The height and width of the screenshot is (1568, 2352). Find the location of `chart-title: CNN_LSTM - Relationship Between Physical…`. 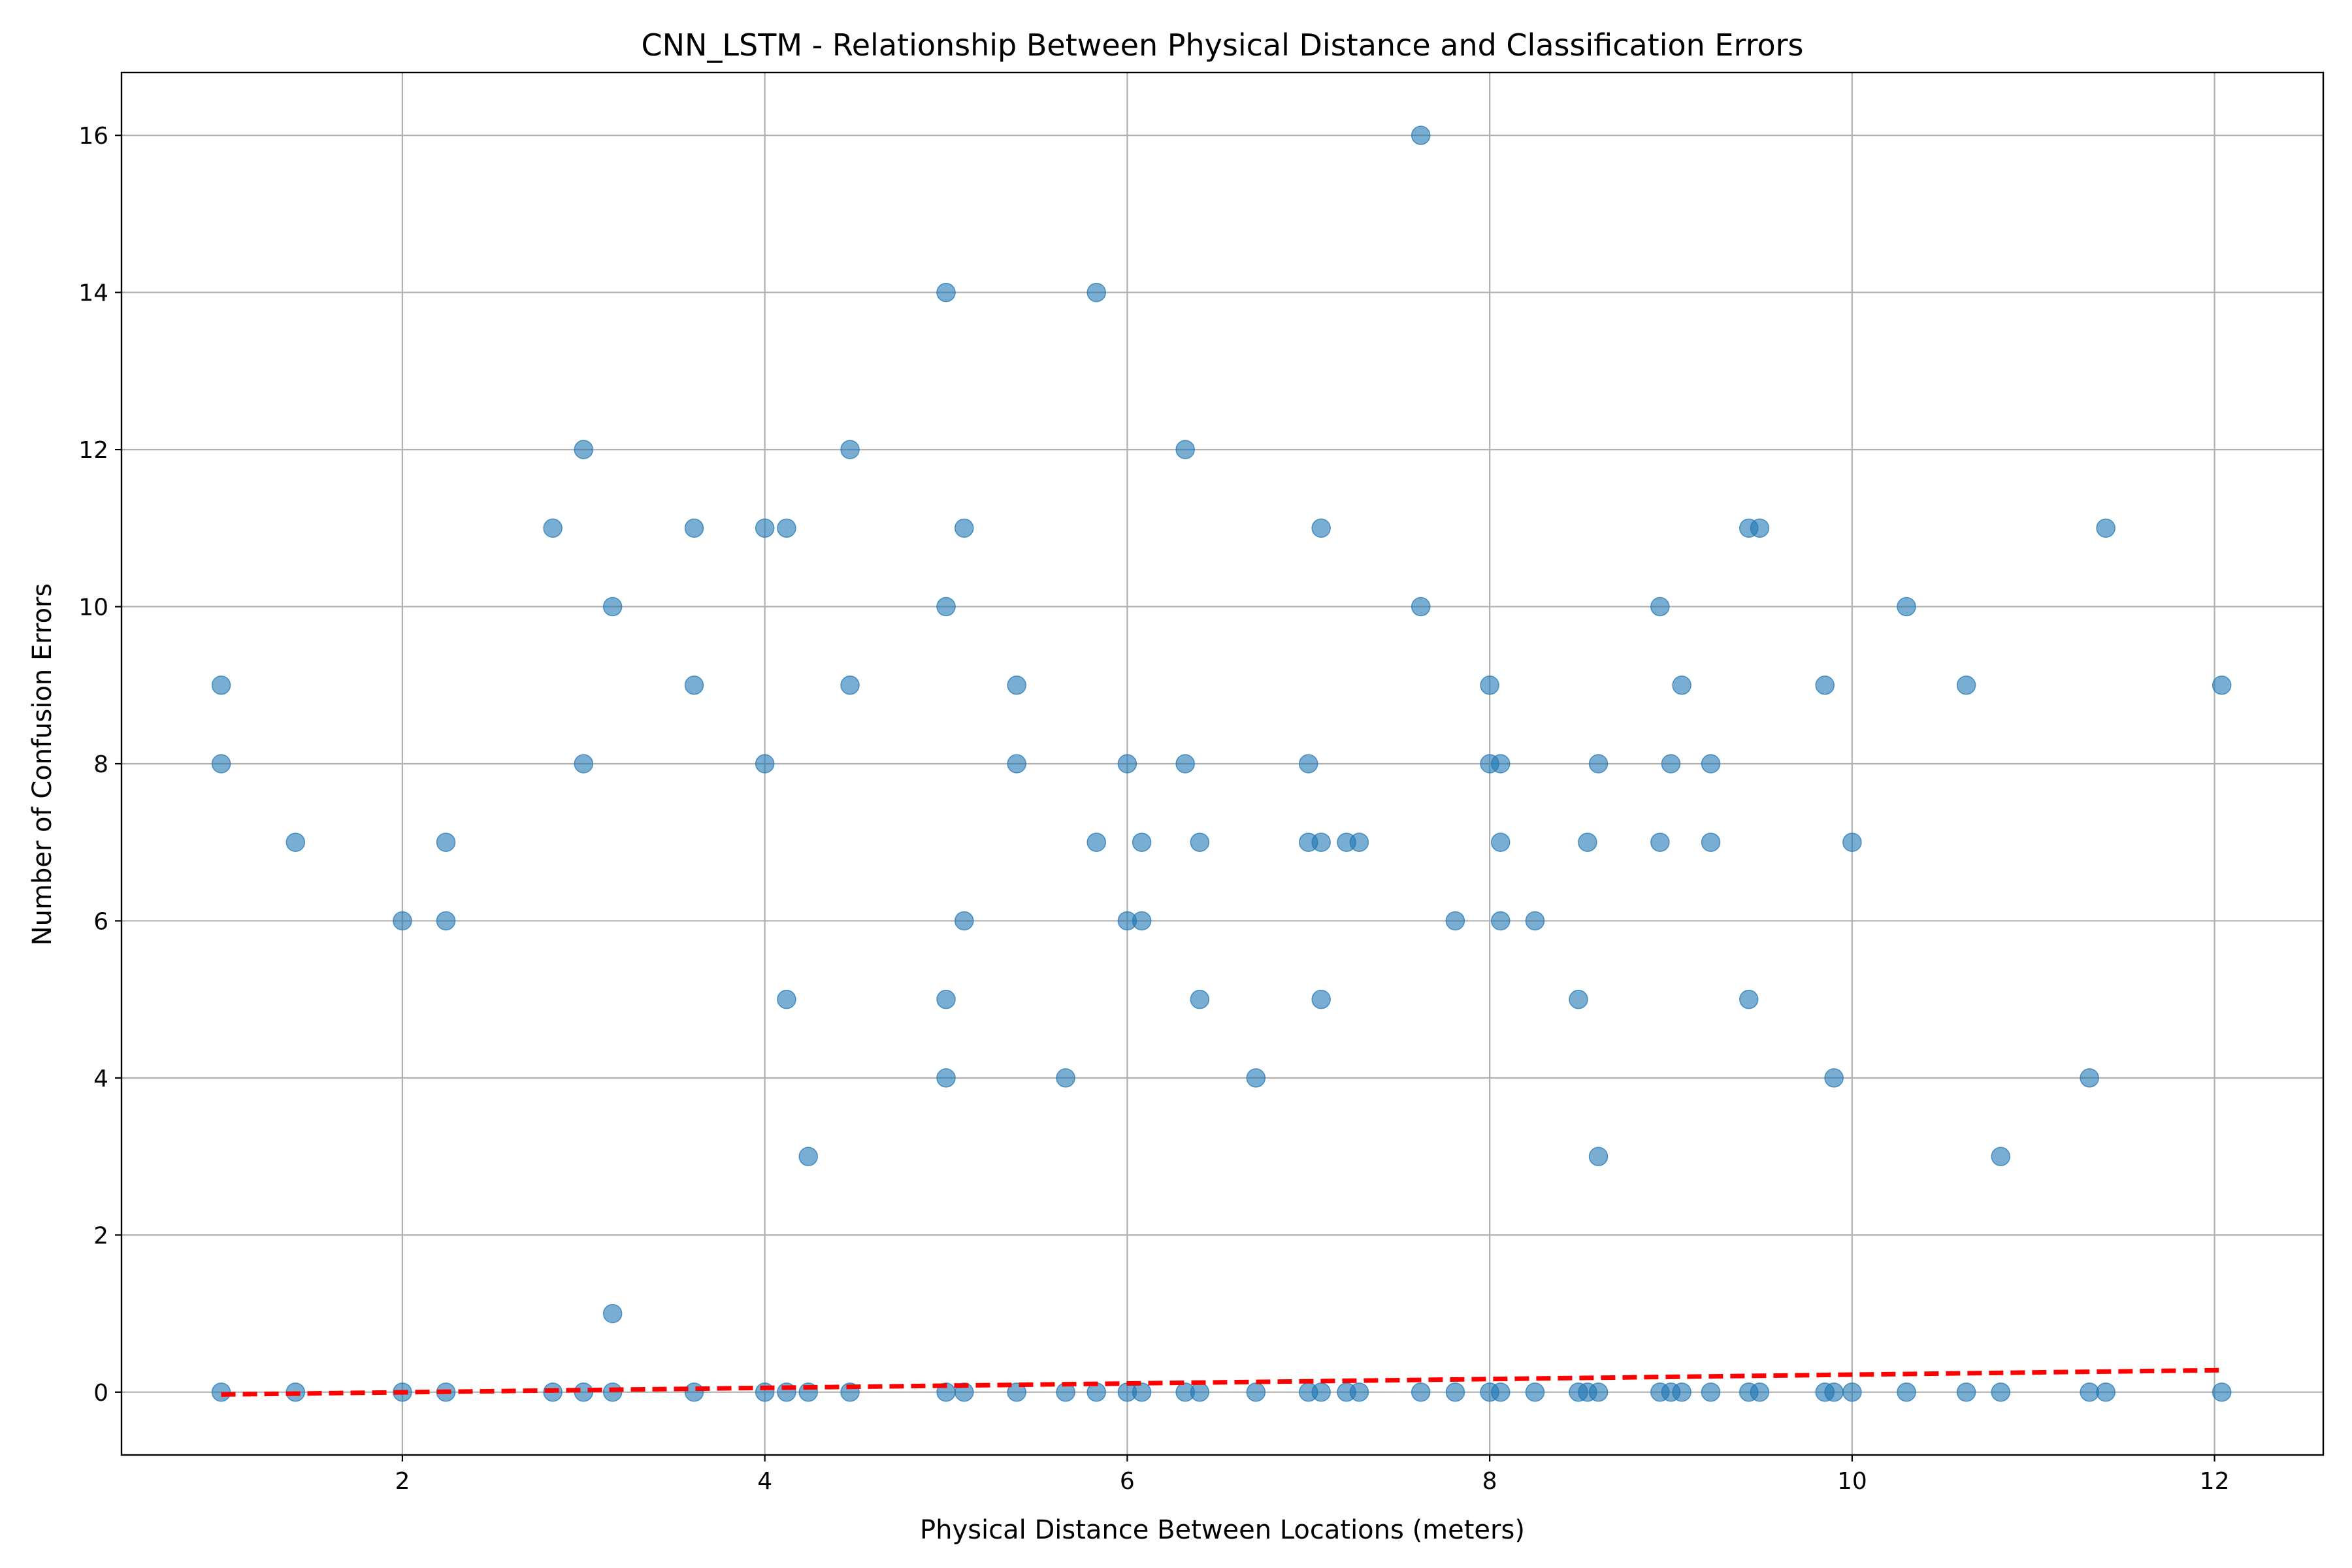

chart-title: CNN_LSTM - Relationship Between Physical… is located at coordinates (1222, 45).